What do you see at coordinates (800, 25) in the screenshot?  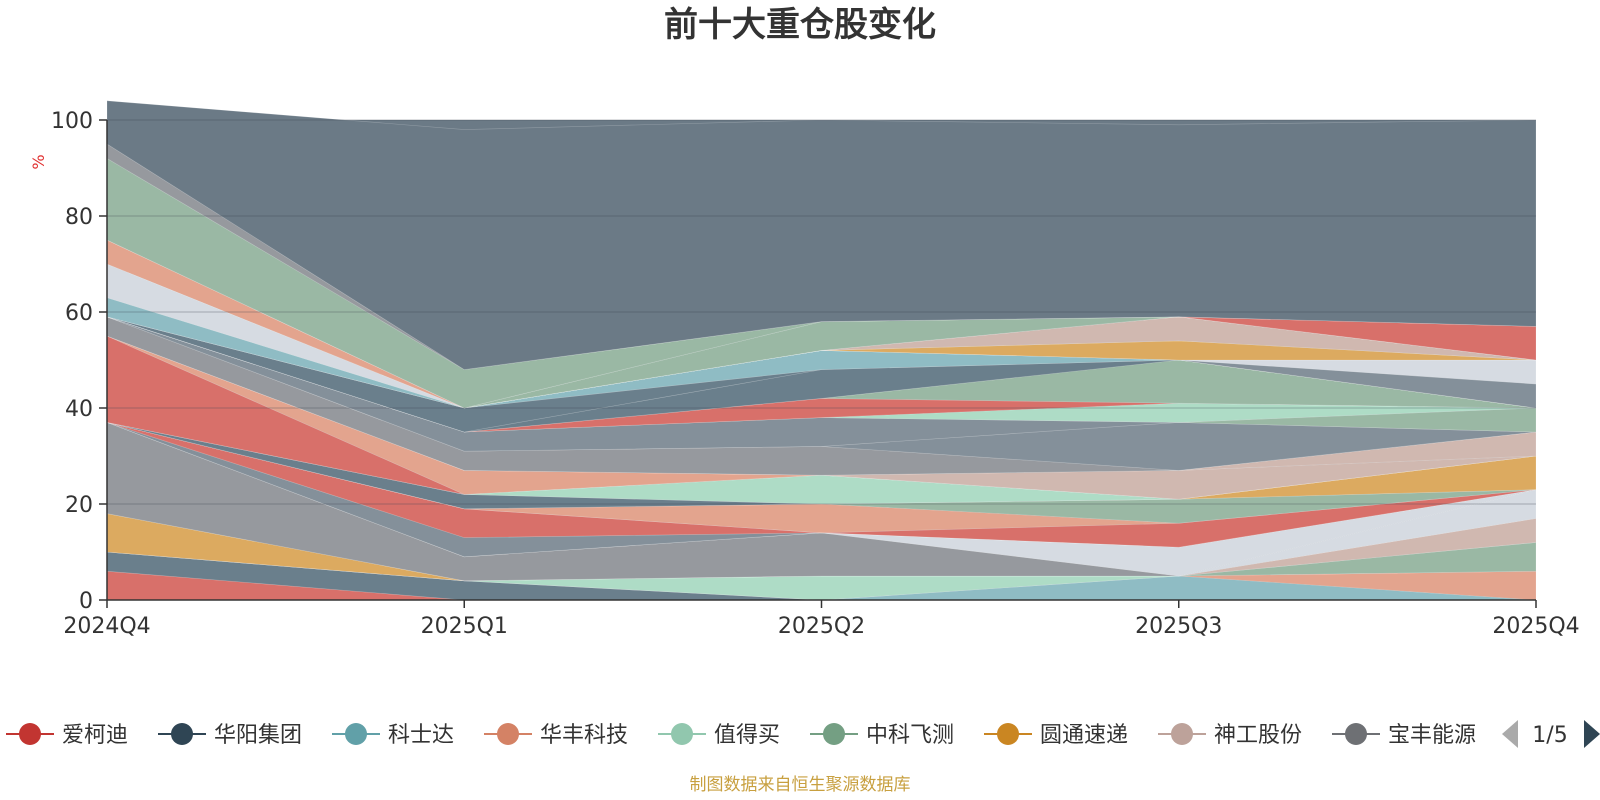 I see `chart-title: 前十大重仓股变化` at bounding box center [800, 25].